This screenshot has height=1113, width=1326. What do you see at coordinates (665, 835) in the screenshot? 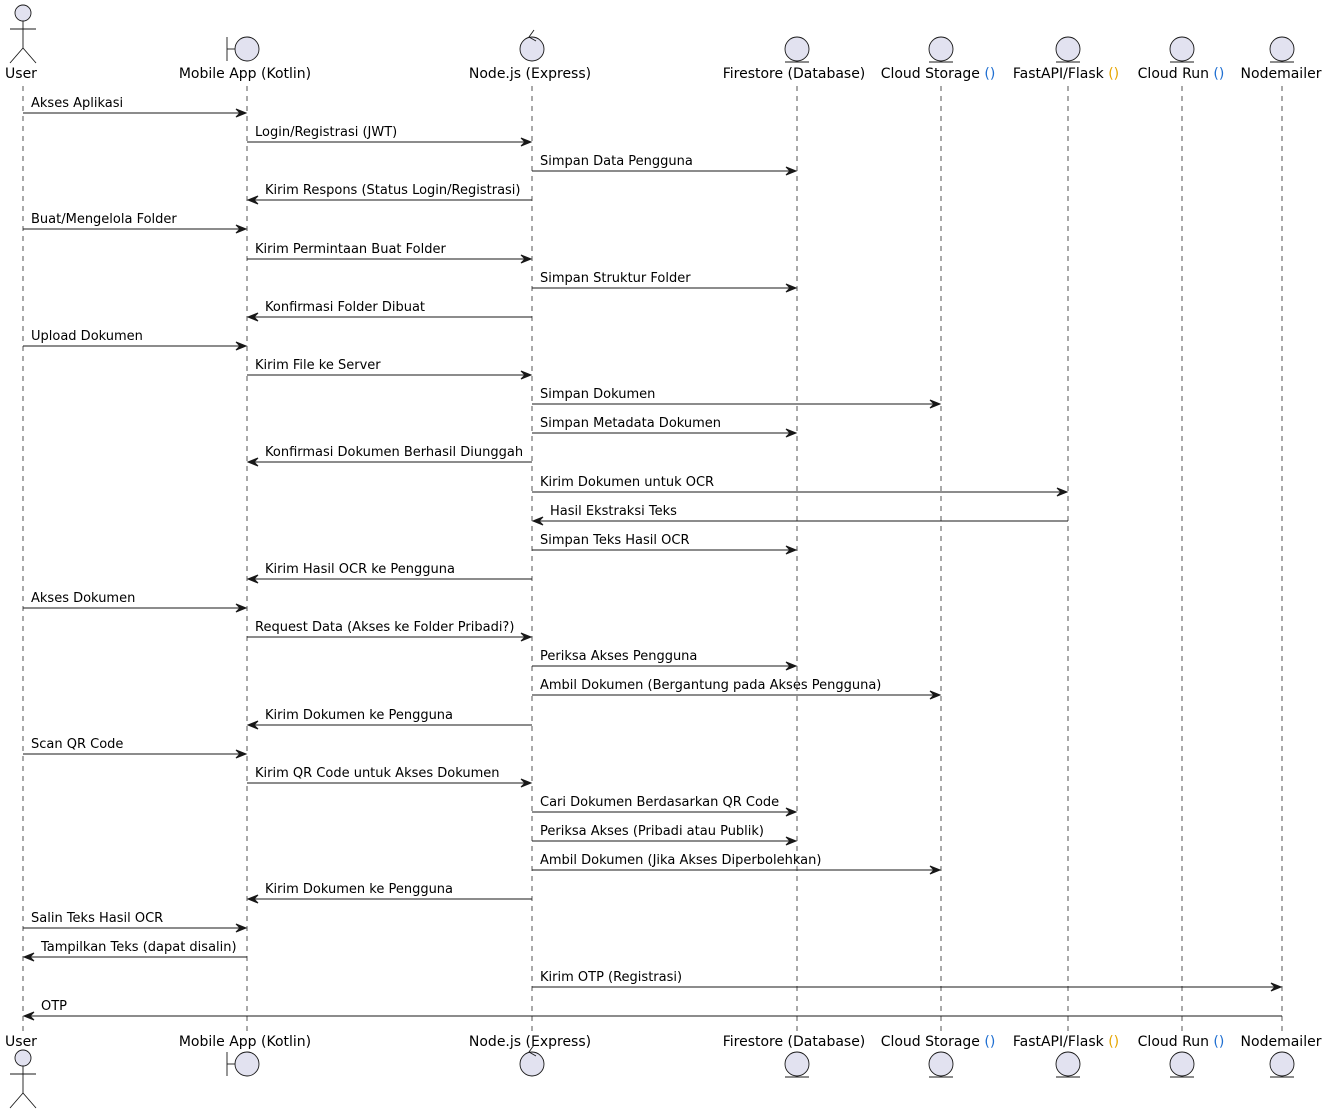
I see `message-26: Periksa Akses (Pribadi atau Publik)` at bounding box center [665, 835].